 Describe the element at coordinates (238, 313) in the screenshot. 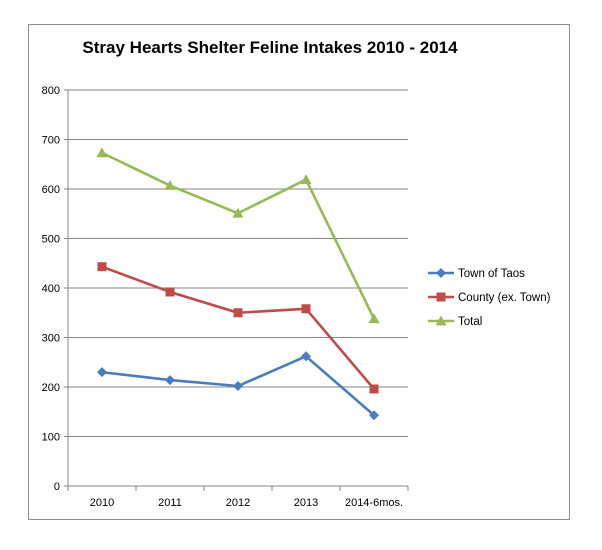

I see `data-point-county-ex-town-2012` at that location.